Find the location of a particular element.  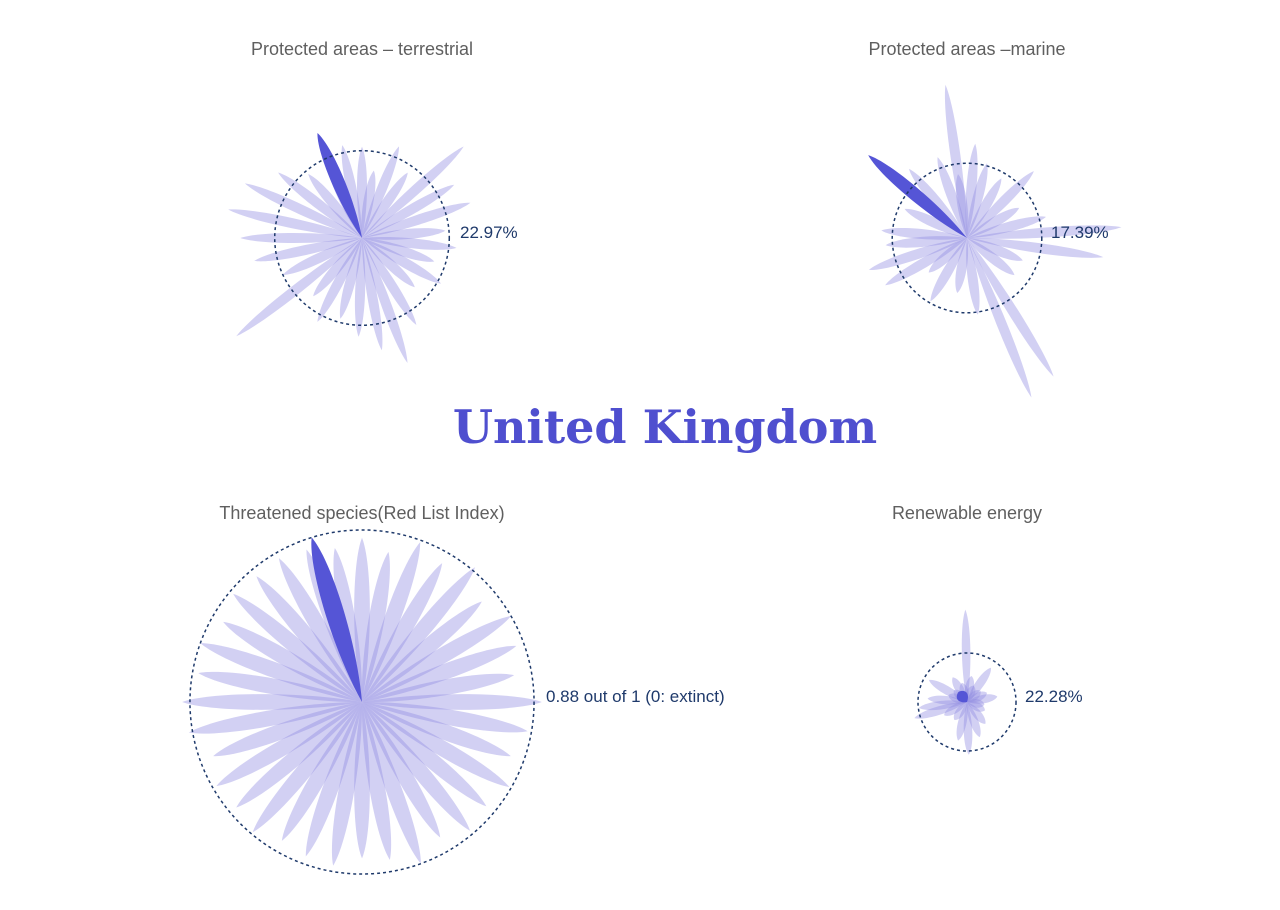

chart-title: Renewable energy is located at coordinates (967, 513).